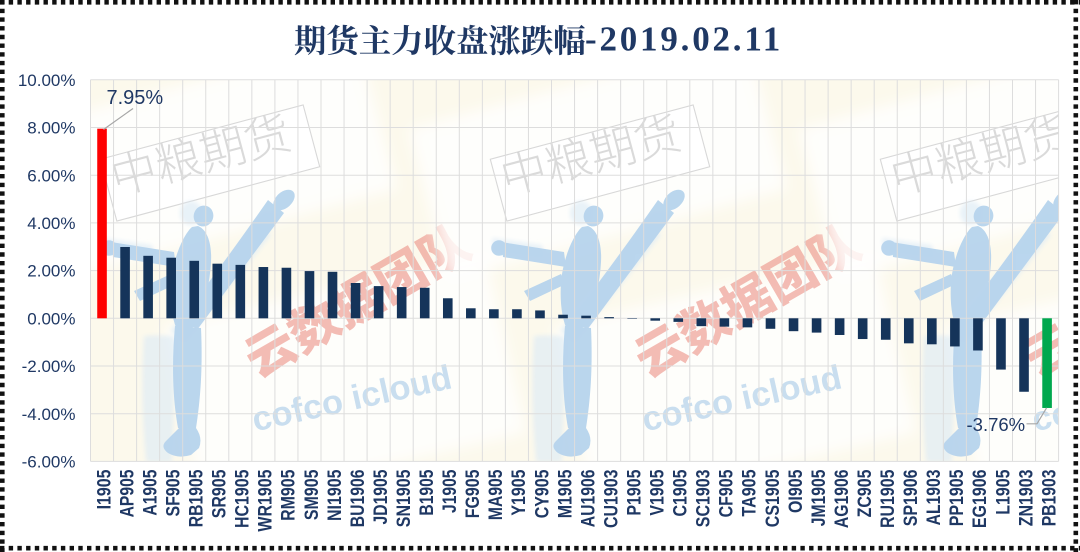  I want to click on svg-text: Y1905, so click(519, 492).